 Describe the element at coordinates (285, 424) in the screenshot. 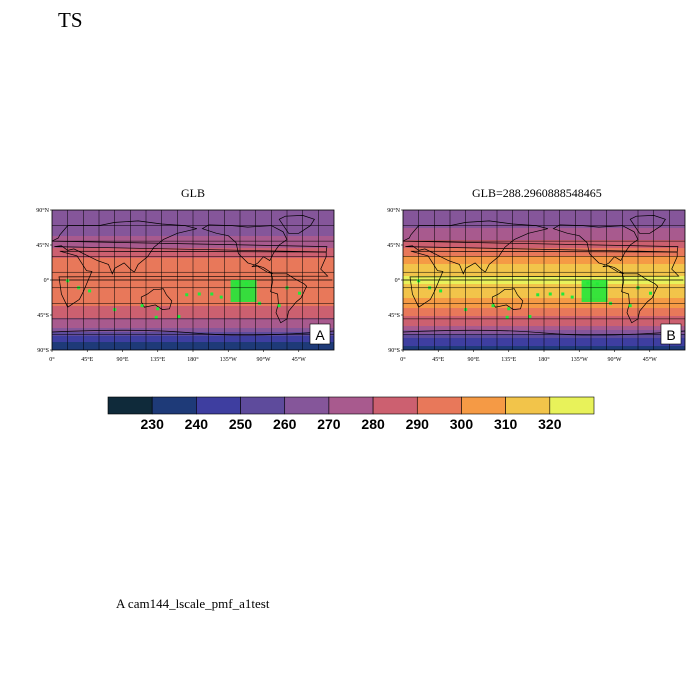

I see `colorbar-label: 260` at that location.